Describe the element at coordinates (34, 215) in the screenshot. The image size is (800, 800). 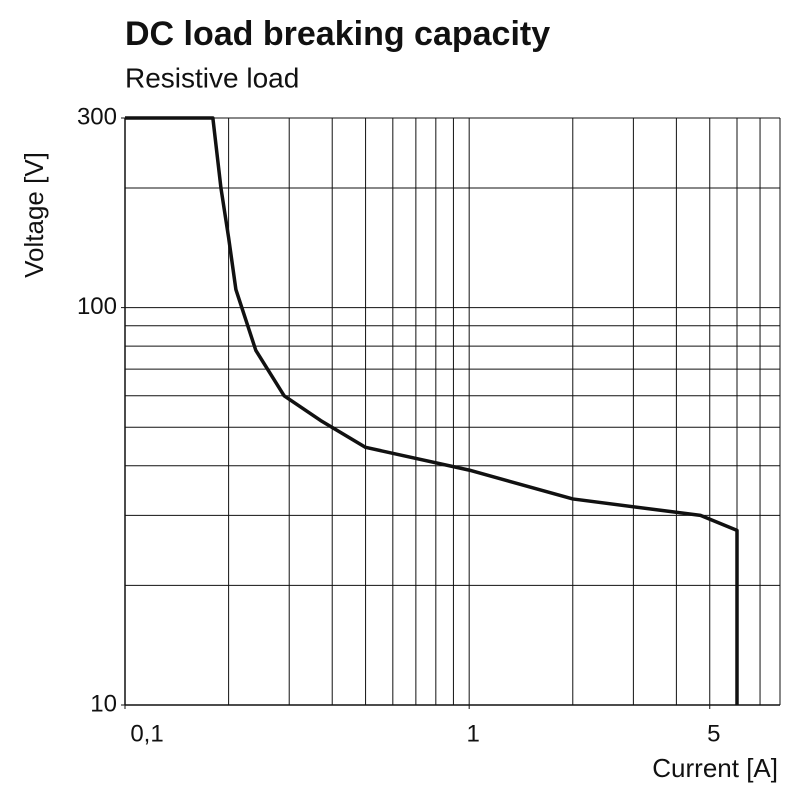
I see `y-axis-label: Voltage [V]` at that location.